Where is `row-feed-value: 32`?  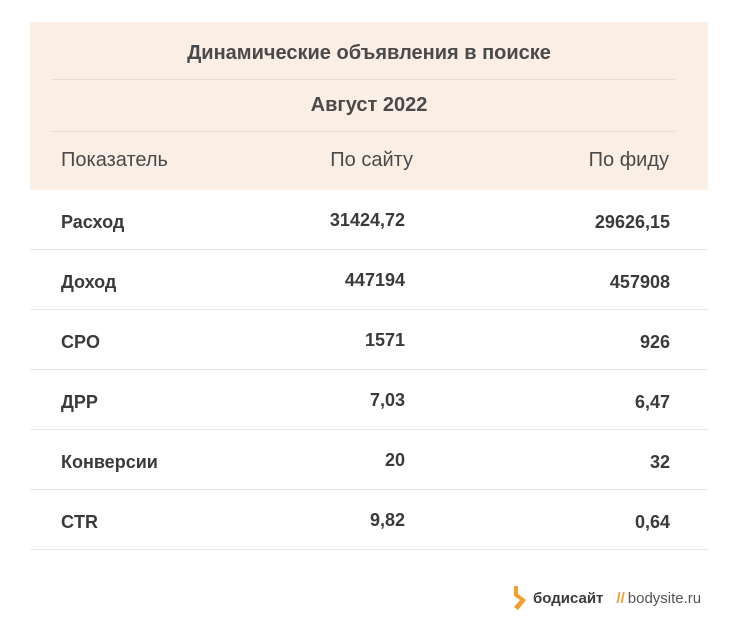
row-feed-value: 32 is located at coordinates (659, 462).